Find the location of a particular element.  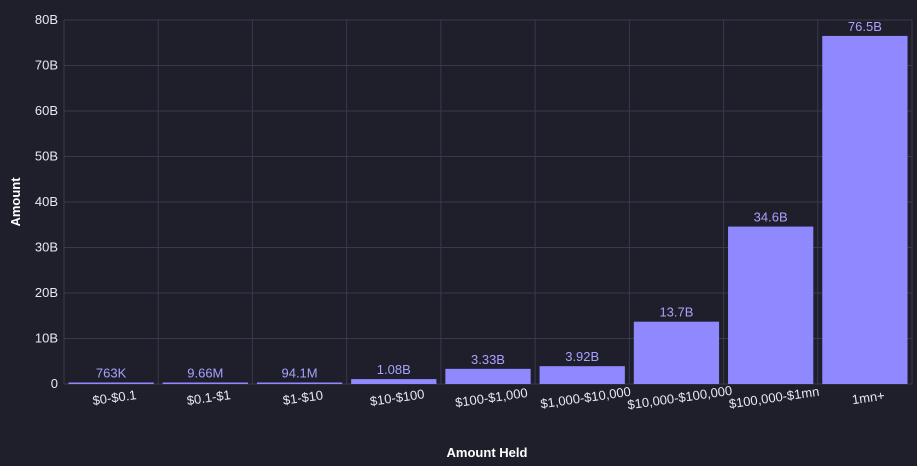

x-axis-title: Amount Held is located at coordinates (487, 452).